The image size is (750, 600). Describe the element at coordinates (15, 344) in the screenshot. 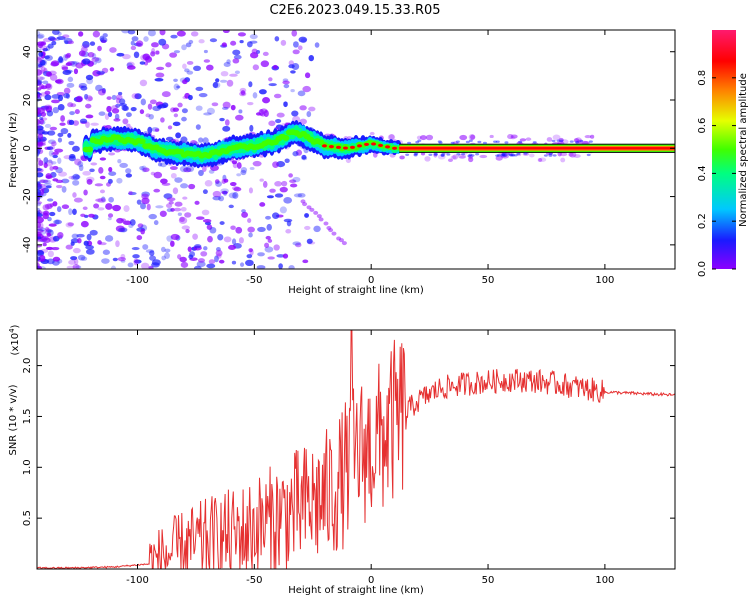

I see `snr-scale-base: (x10` at that location.